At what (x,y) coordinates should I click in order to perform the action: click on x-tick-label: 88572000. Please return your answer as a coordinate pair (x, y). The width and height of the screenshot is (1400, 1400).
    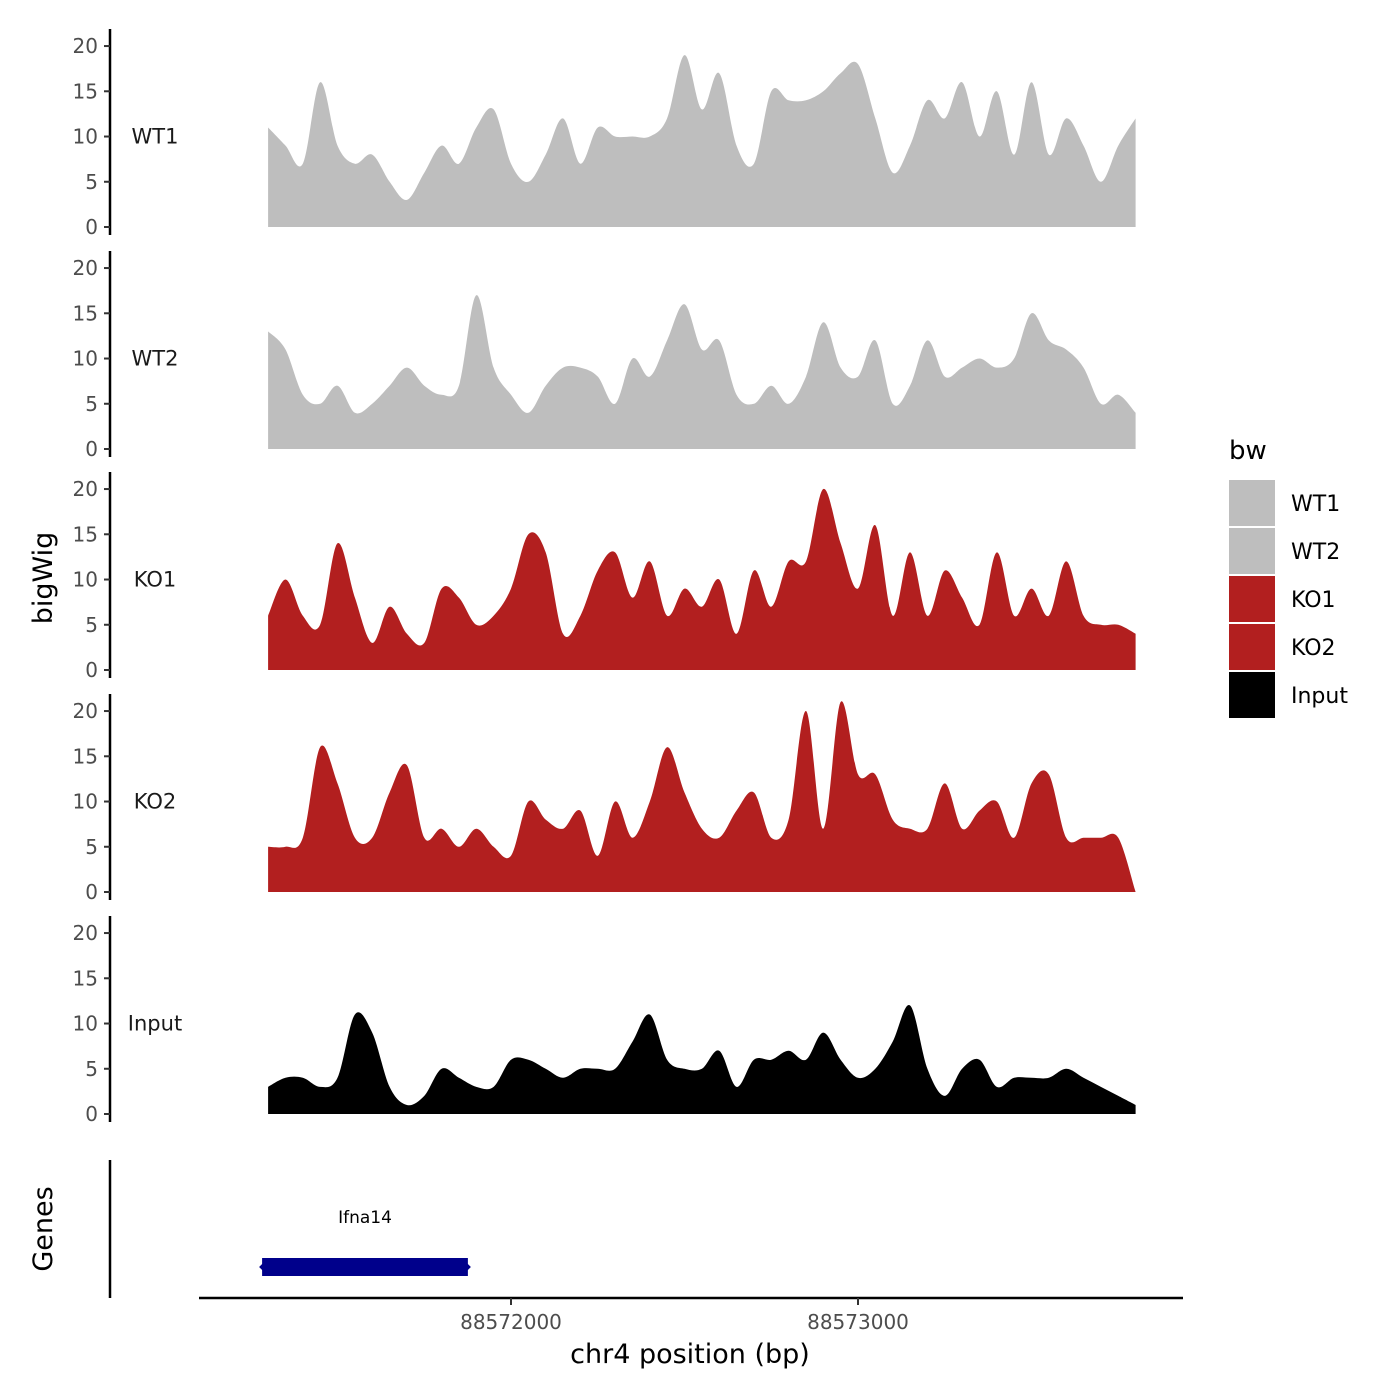
    Looking at the image, I should click on (511, 1322).